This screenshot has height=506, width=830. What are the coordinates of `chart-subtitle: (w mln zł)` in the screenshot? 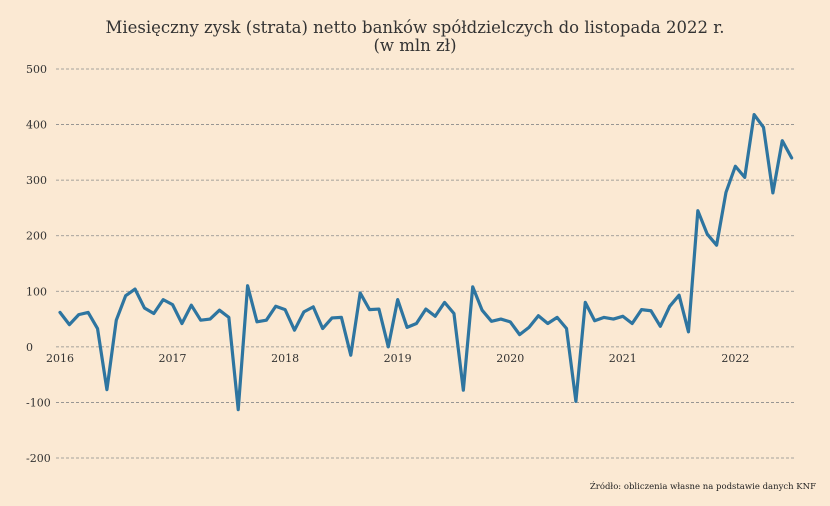 It's located at (415, 45).